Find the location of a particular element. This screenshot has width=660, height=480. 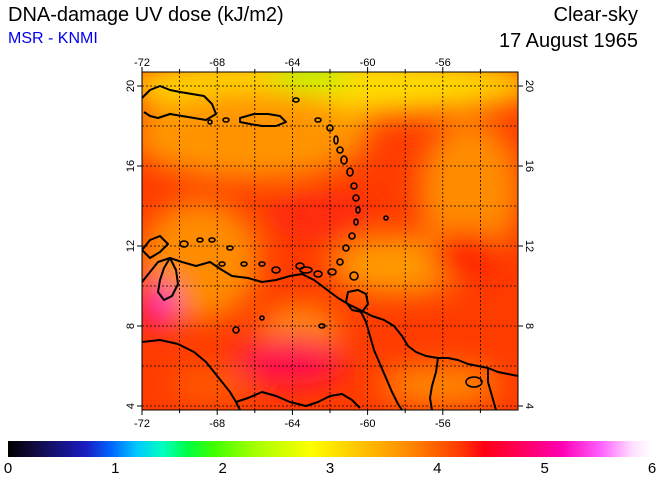

colorbar-tick-label: 6 is located at coordinates (652, 468).